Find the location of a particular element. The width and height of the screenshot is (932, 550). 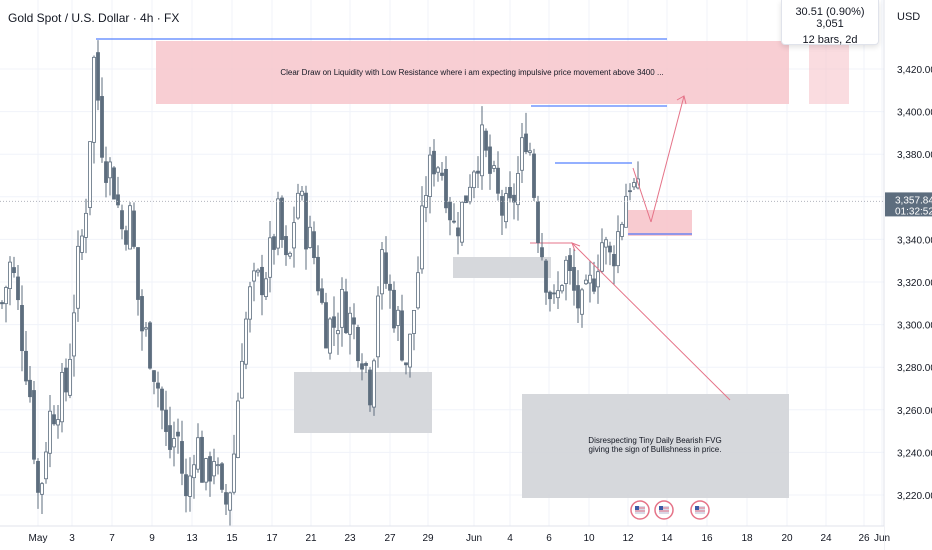

currency-selector: USD is located at coordinates (909, 17).